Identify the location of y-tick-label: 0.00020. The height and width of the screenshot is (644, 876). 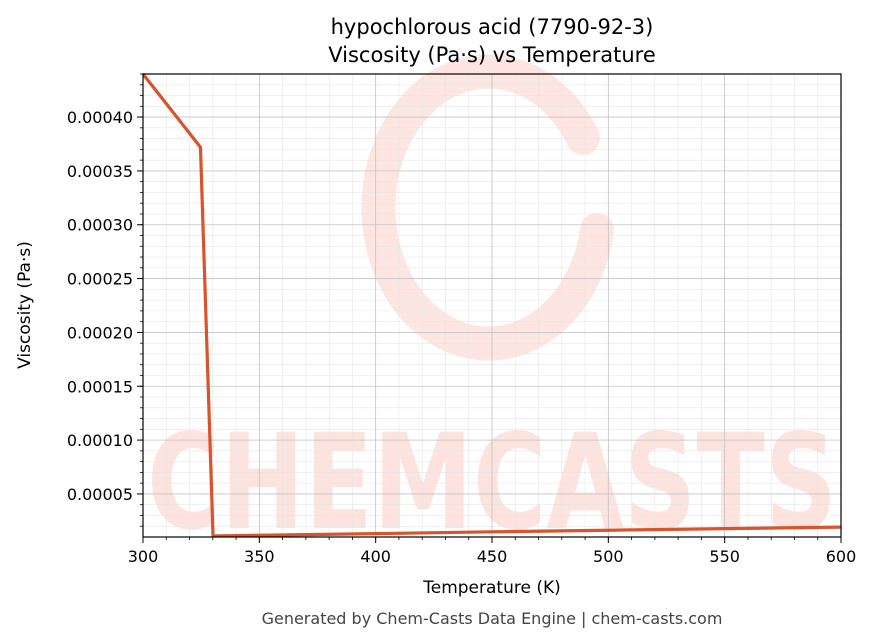
(100, 332).